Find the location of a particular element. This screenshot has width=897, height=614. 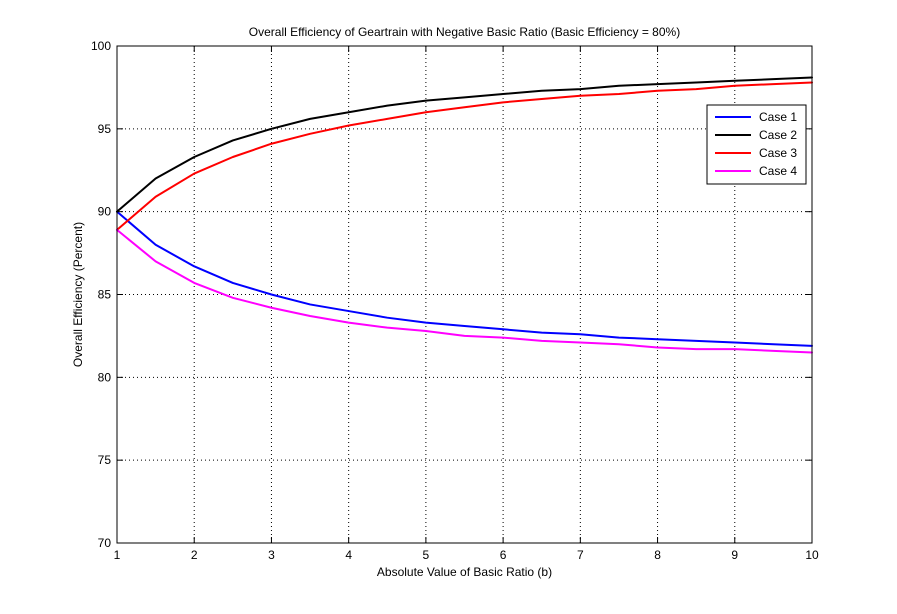

x-tick-label: 3 is located at coordinates (271, 555).